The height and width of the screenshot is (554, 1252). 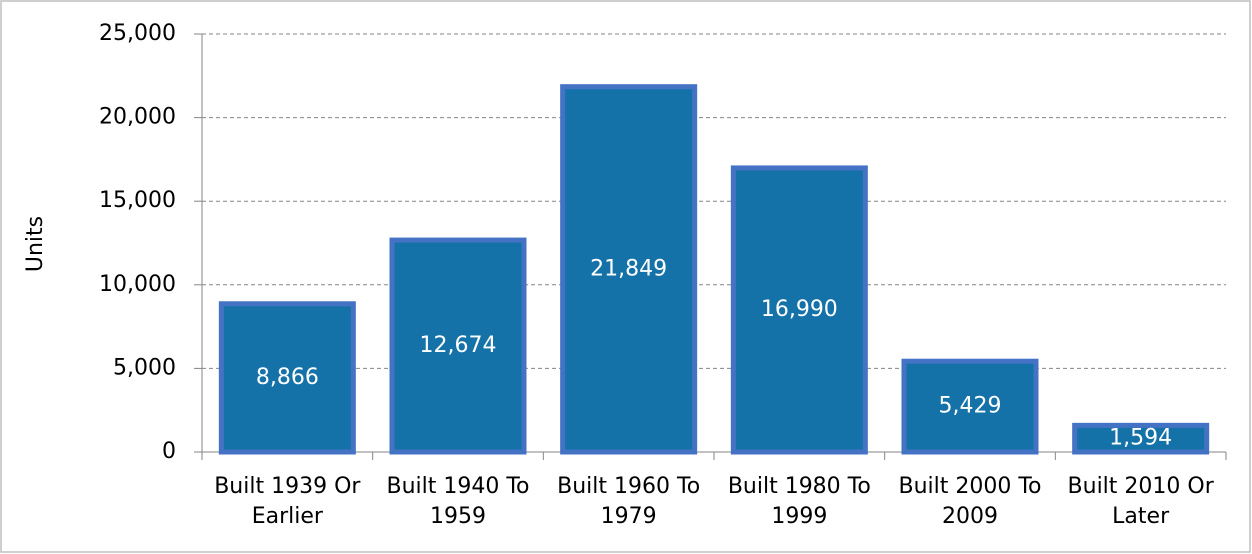 I want to click on value-label: 16,990, so click(x=799, y=309).